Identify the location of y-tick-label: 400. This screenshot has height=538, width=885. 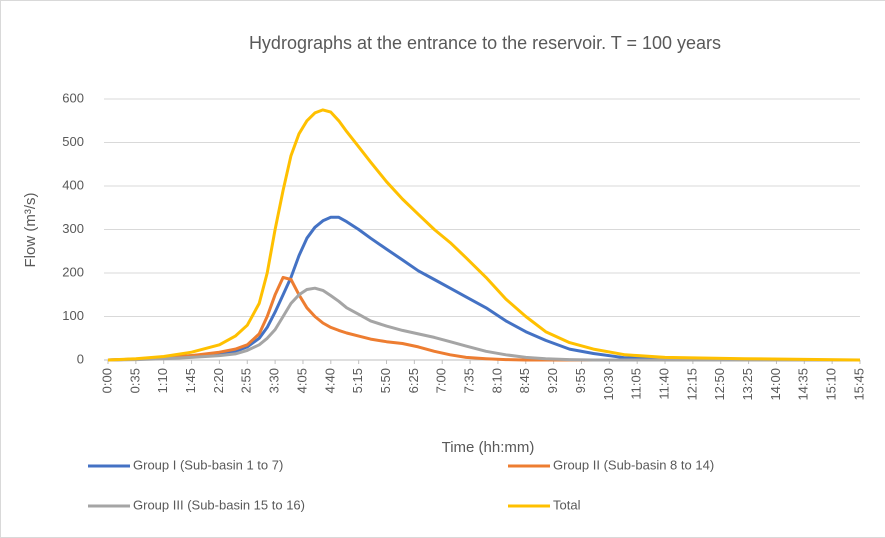
(73, 184).